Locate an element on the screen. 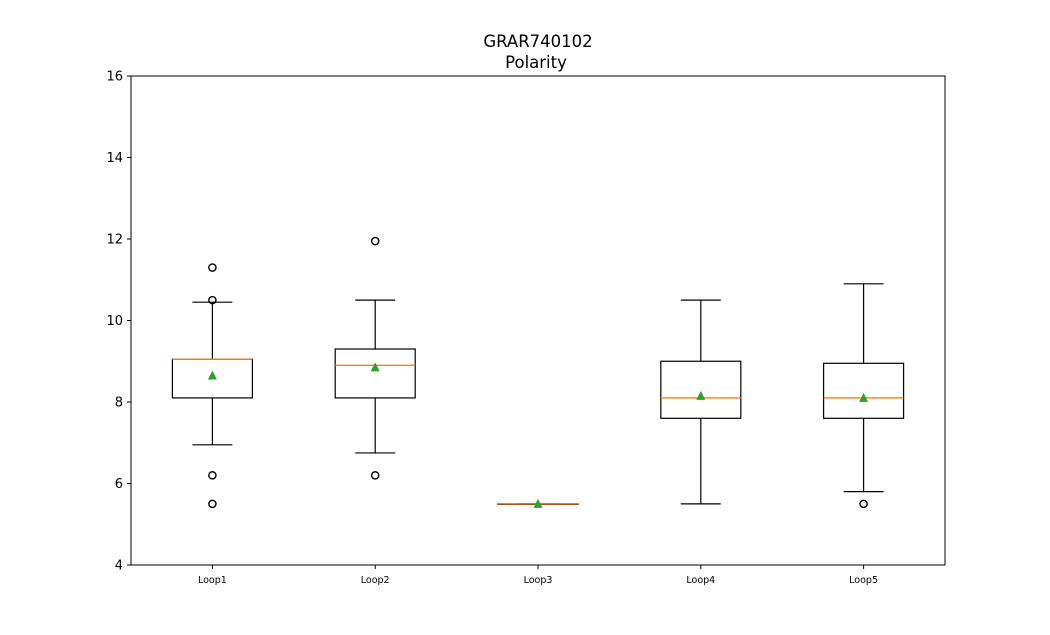 The image size is (1050, 635). y-tick-label: 12 is located at coordinates (114, 240).